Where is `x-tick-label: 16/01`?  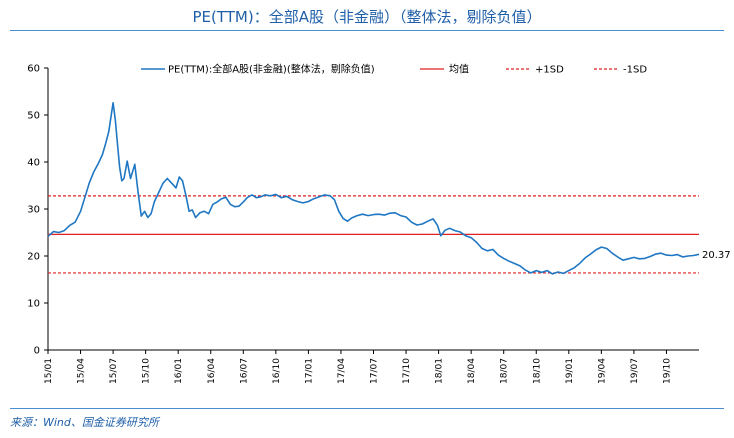
x-tick-label: 16/01 is located at coordinates (179, 371).